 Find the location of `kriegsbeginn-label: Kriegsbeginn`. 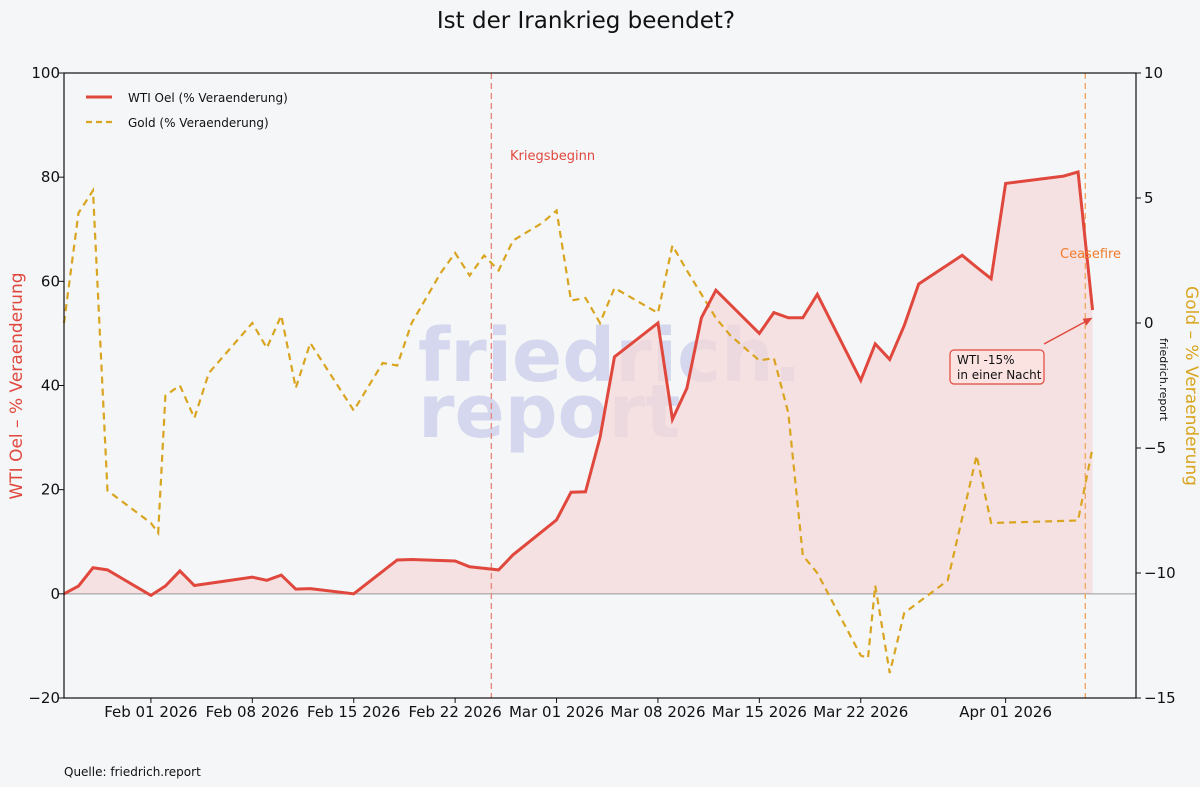

kriegsbeginn-label: Kriegsbeginn is located at coordinates (552, 156).